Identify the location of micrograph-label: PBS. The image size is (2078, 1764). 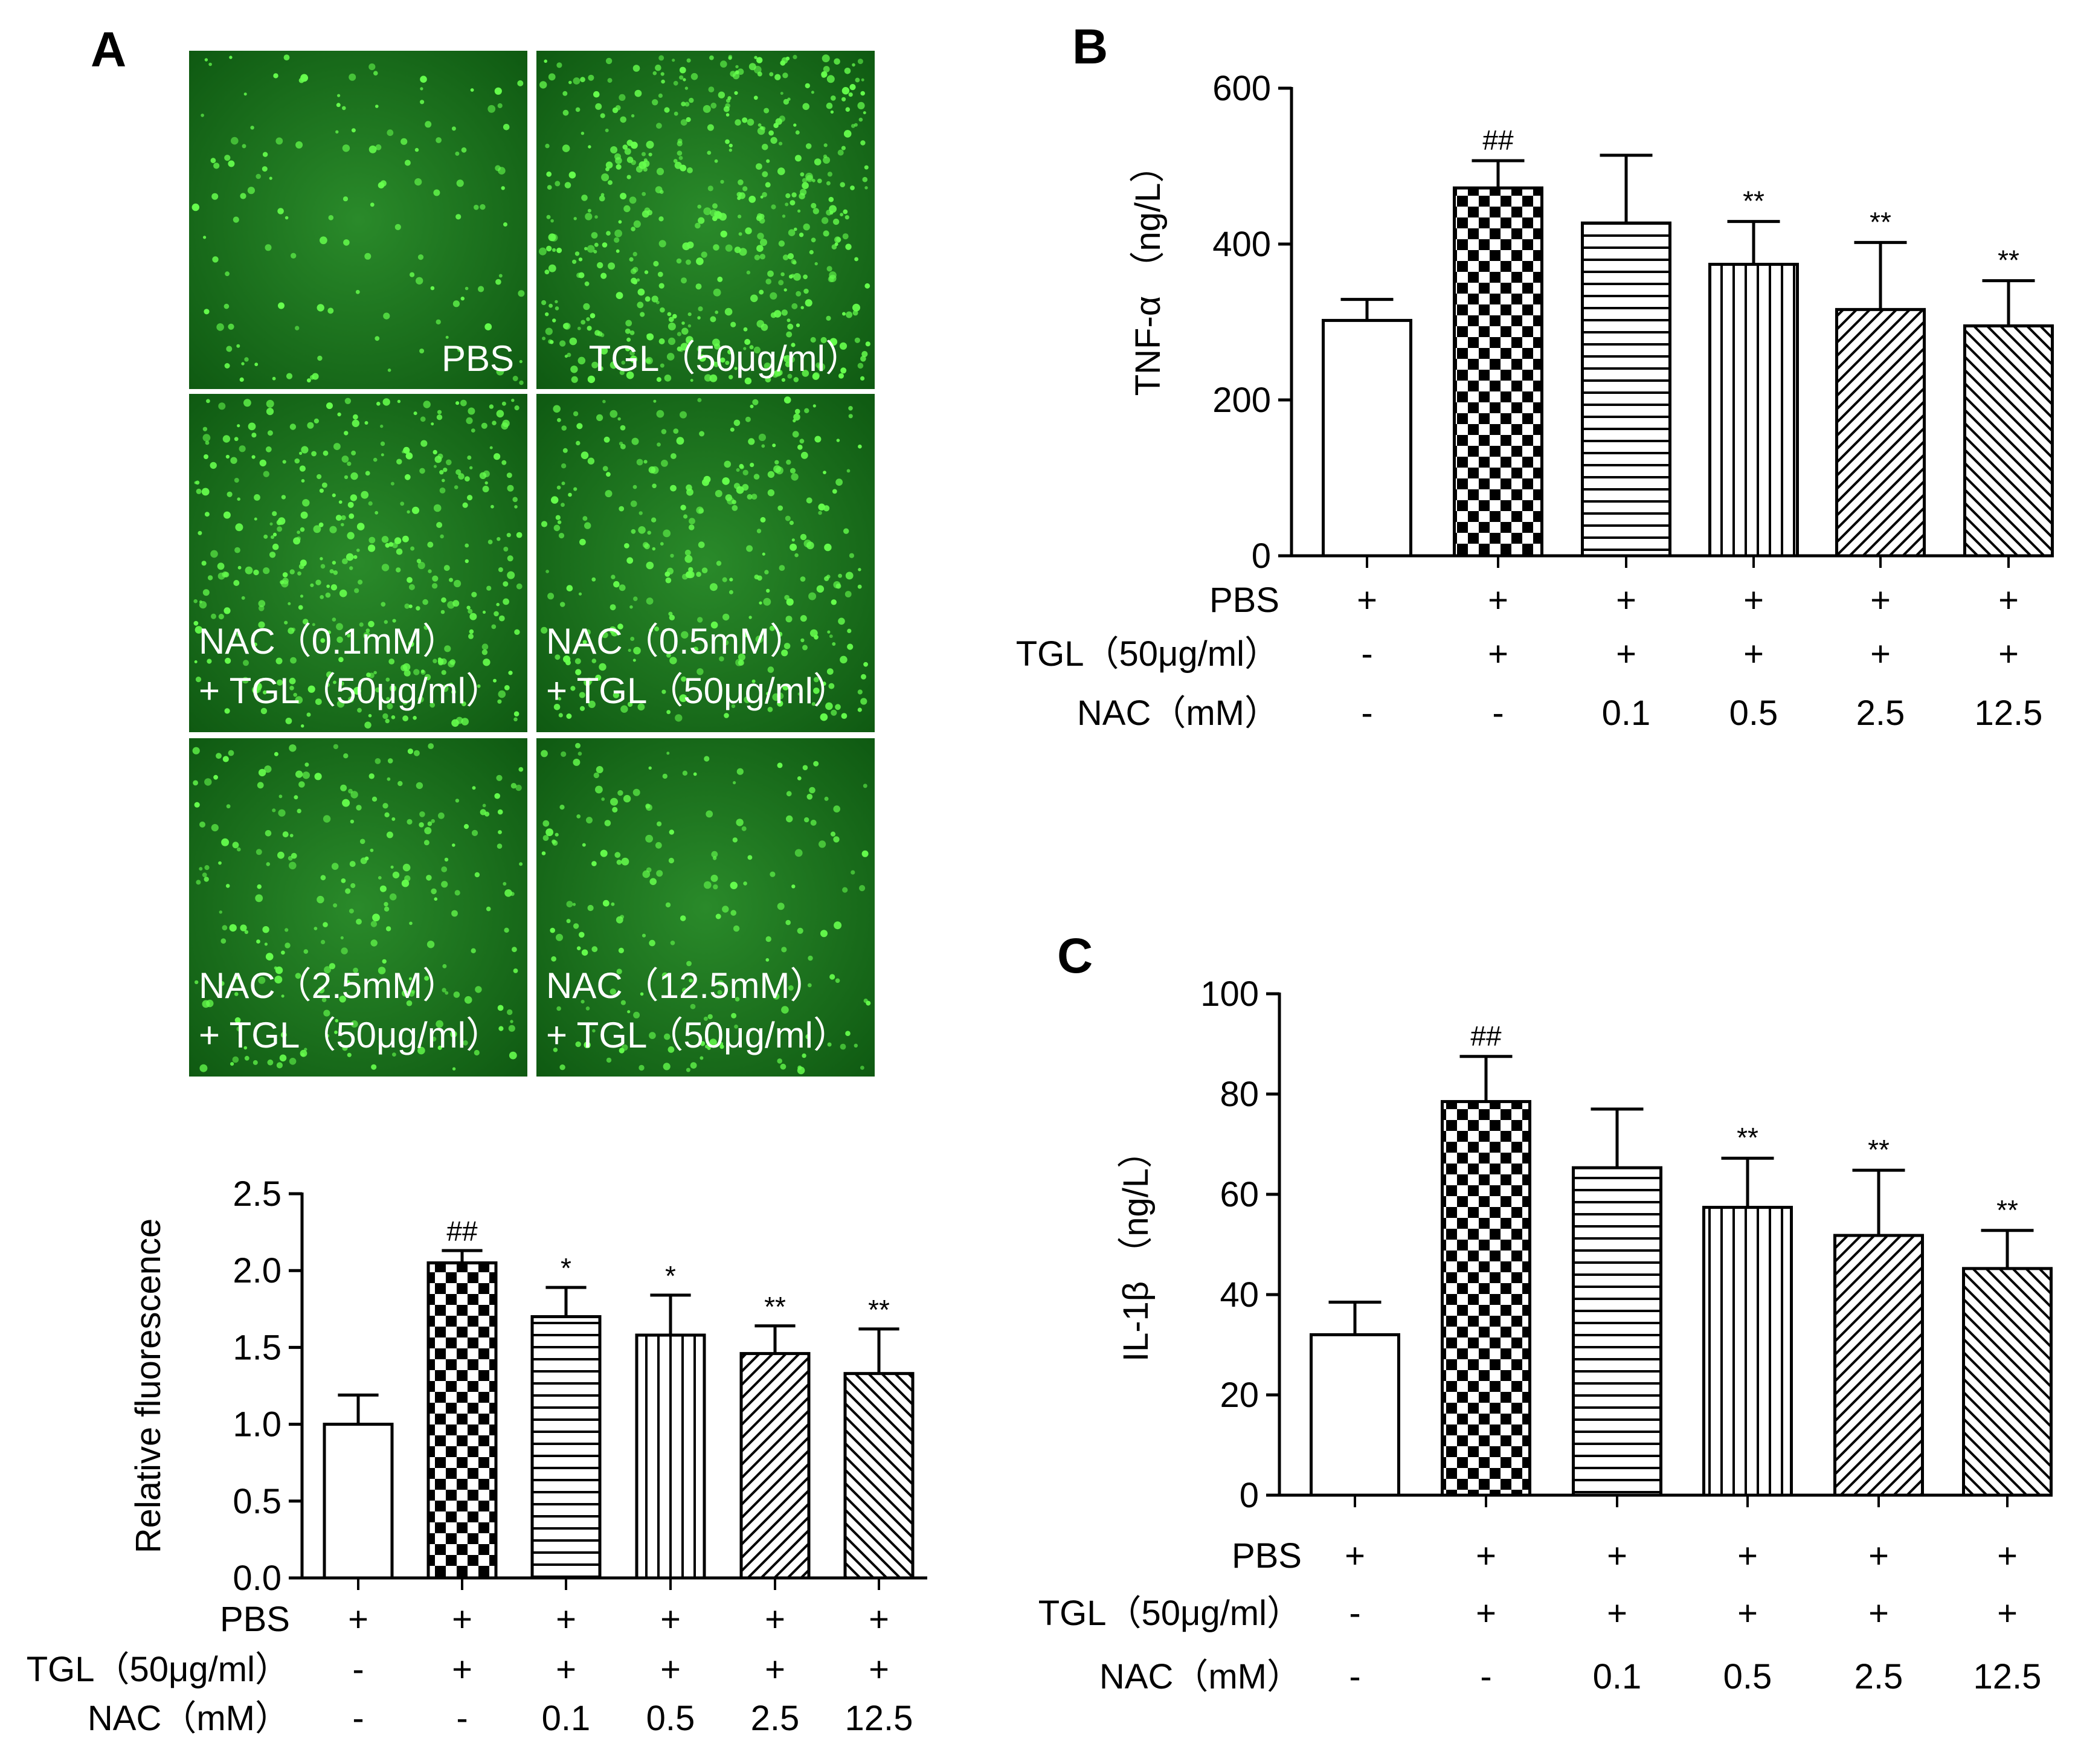
(478, 358).